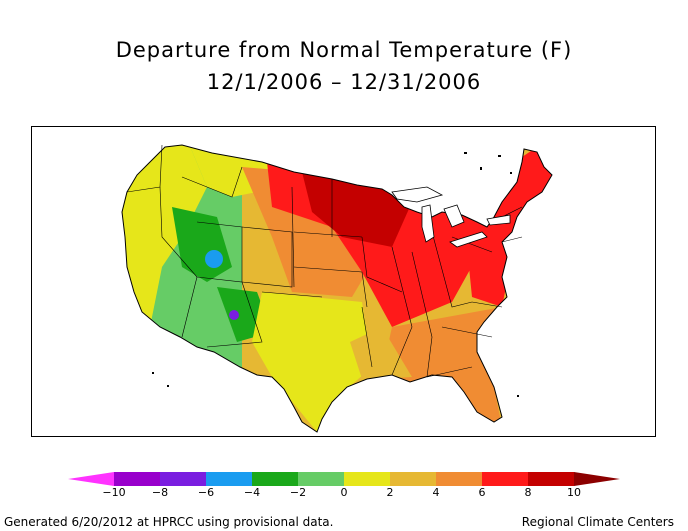 This screenshot has width=688, height=531. Describe the element at coordinates (428, 223) in the screenshot. I see `lake-michigan` at that location.